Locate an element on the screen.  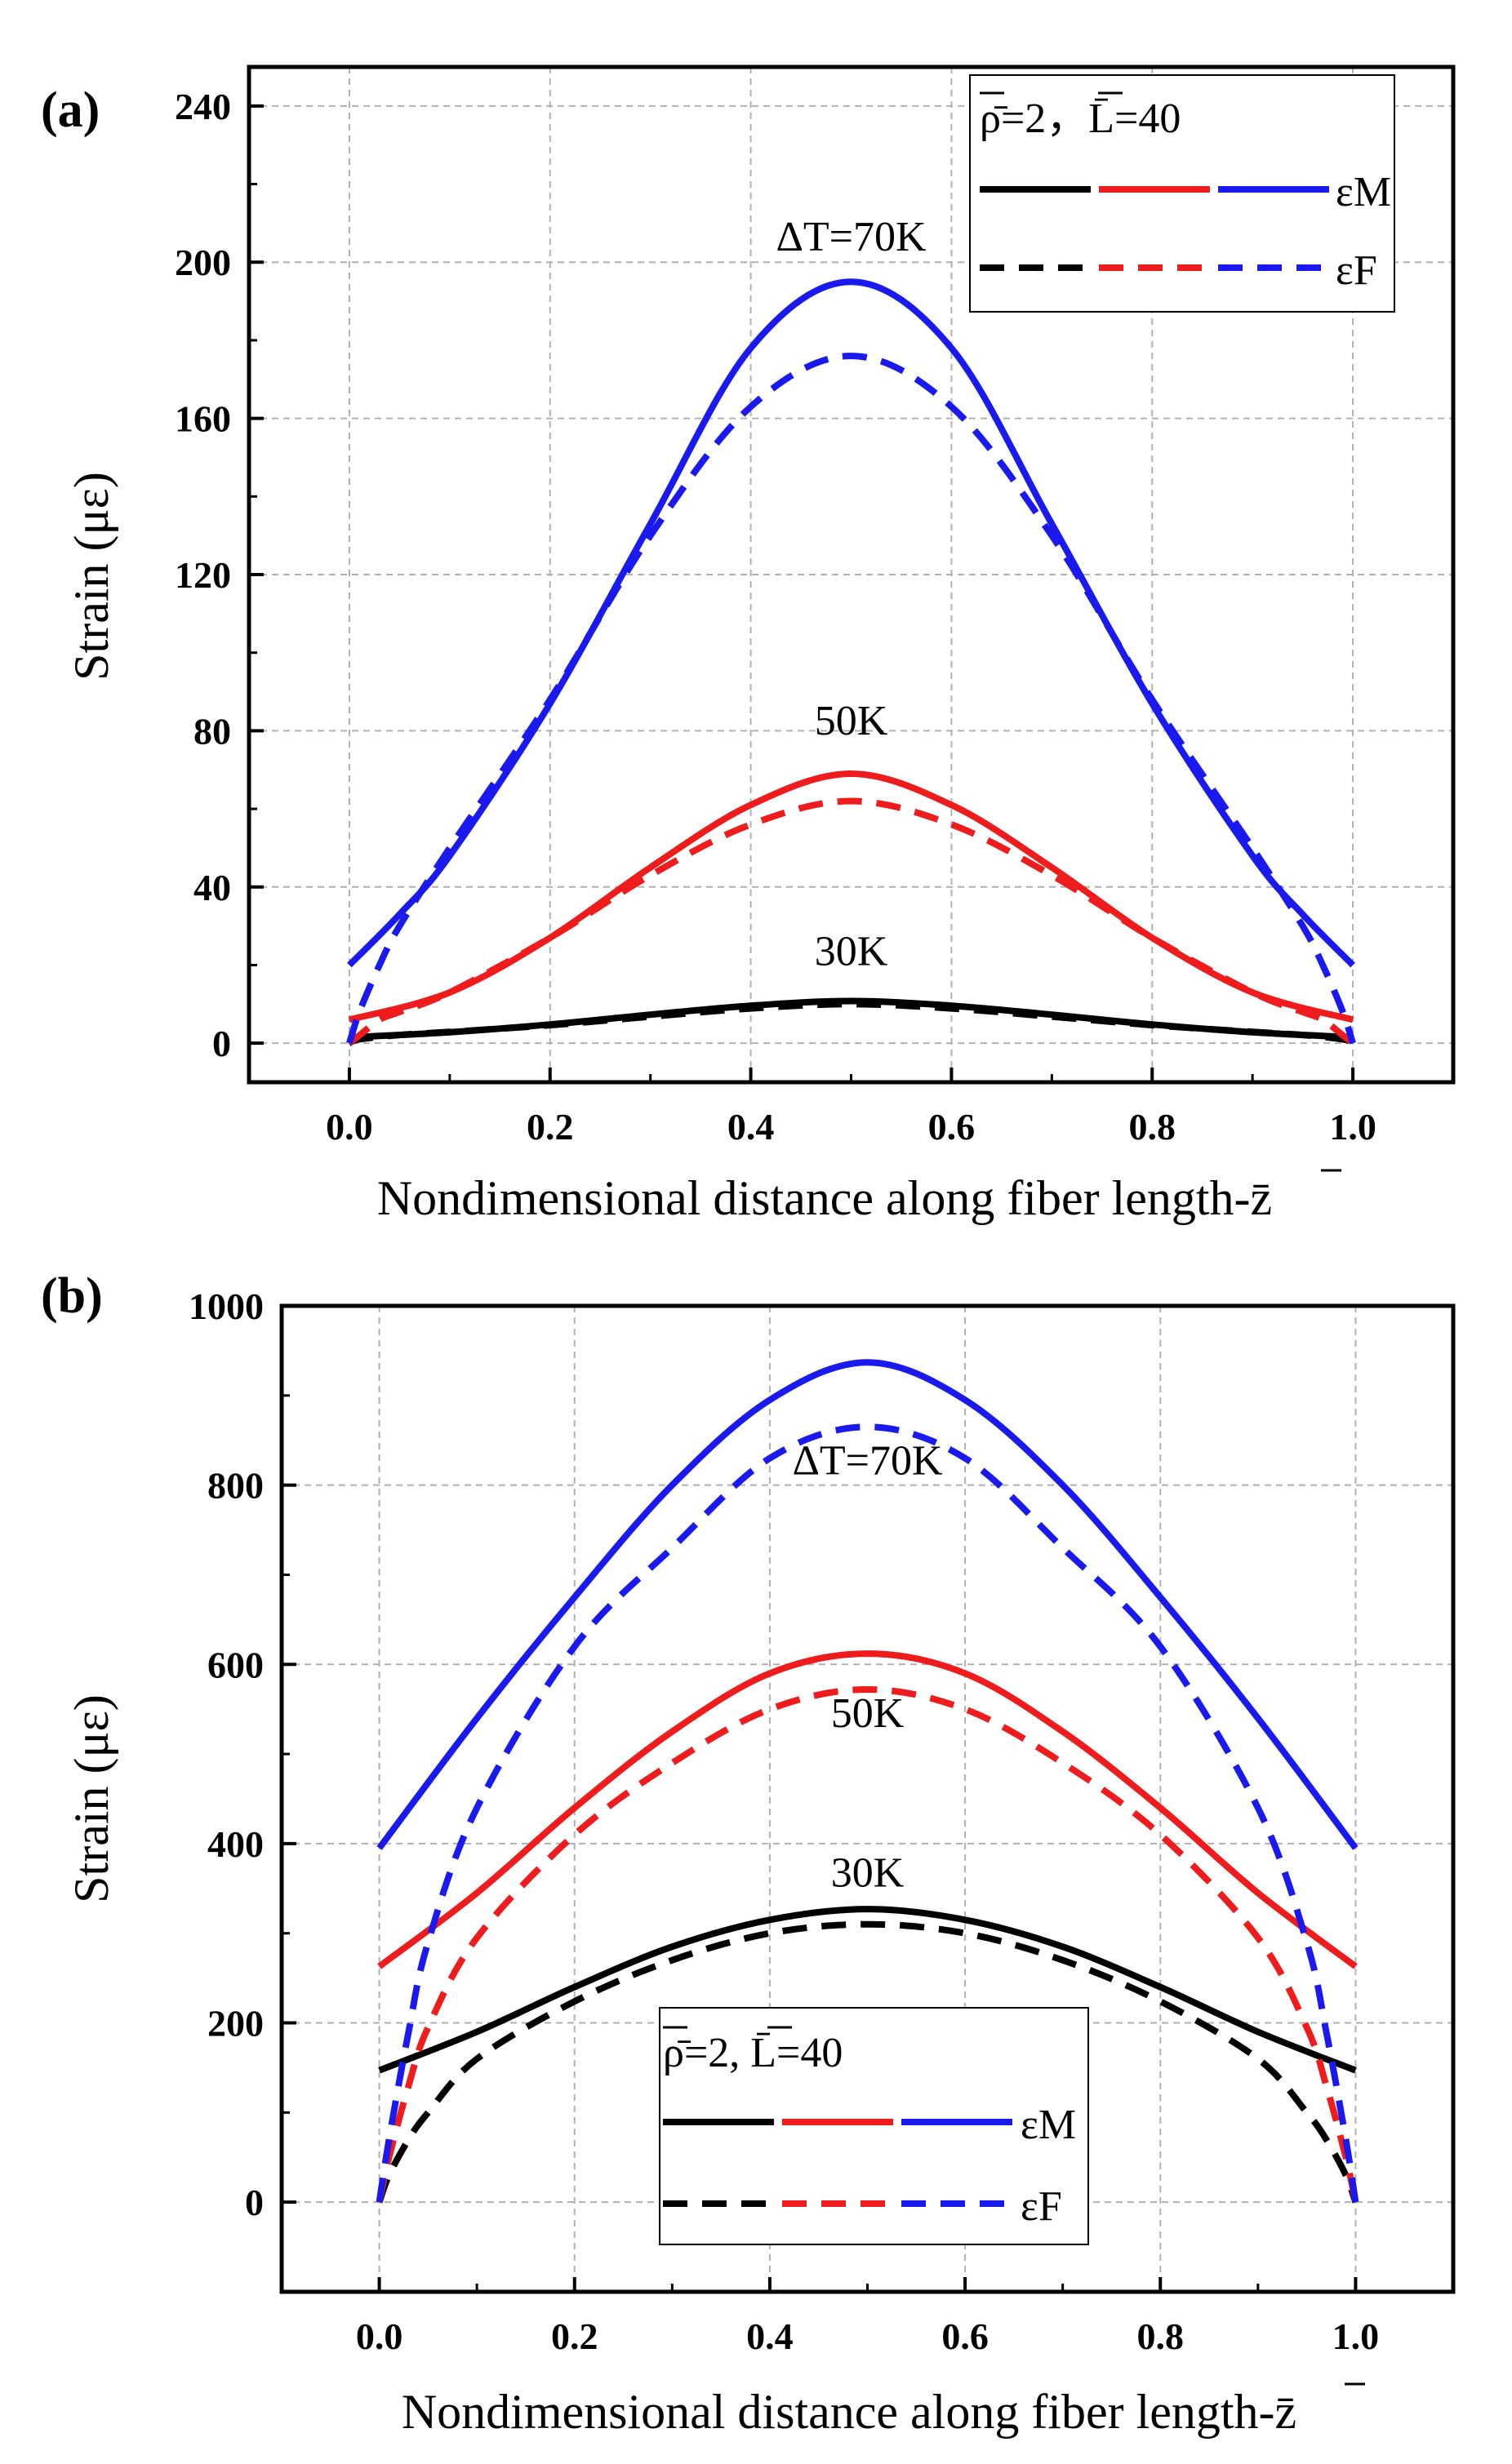
legend-box-a is located at coordinates (1182, 193).